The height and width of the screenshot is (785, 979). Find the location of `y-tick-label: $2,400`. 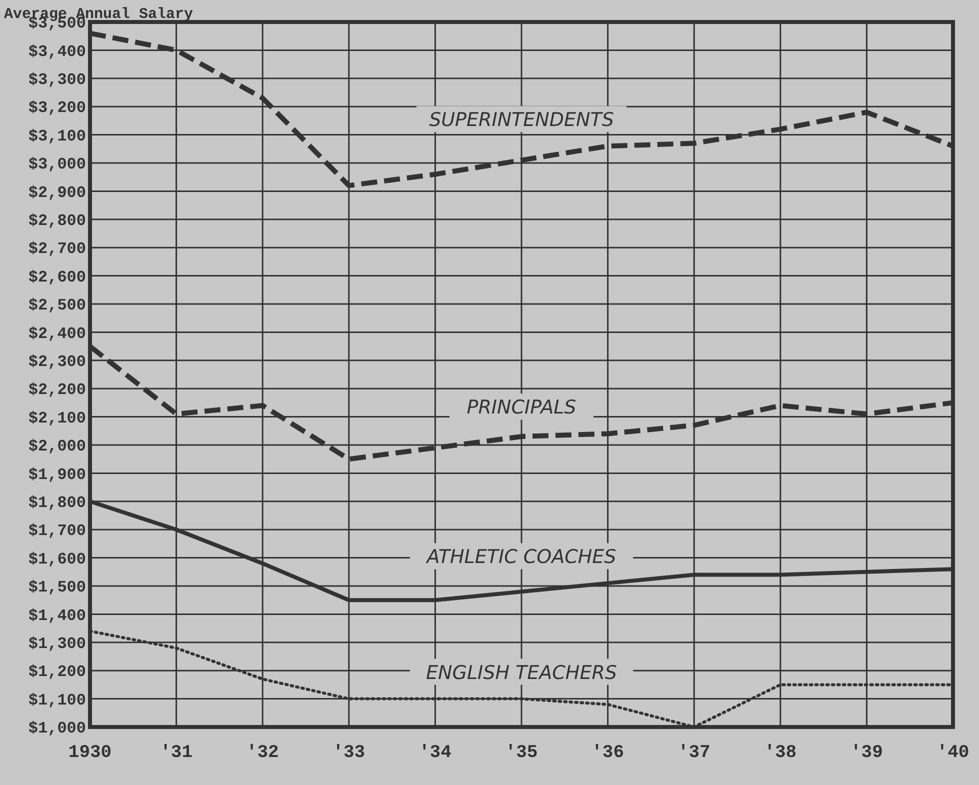

y-tick-label: $2,400 is located at coordinates (57, 333).